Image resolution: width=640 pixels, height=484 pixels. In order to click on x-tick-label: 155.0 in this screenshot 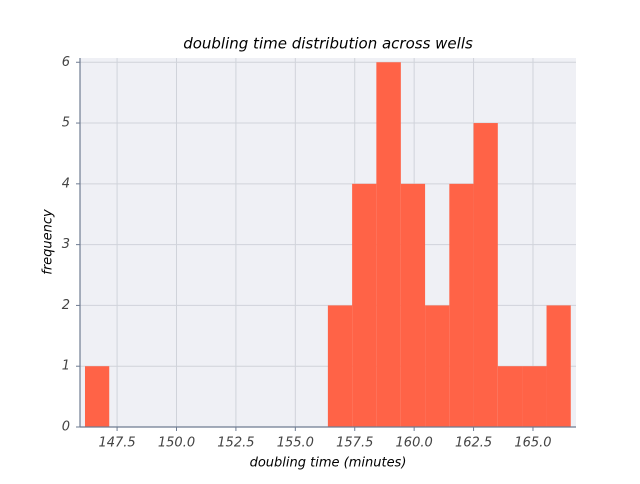, I will do `click(295, 443)`.